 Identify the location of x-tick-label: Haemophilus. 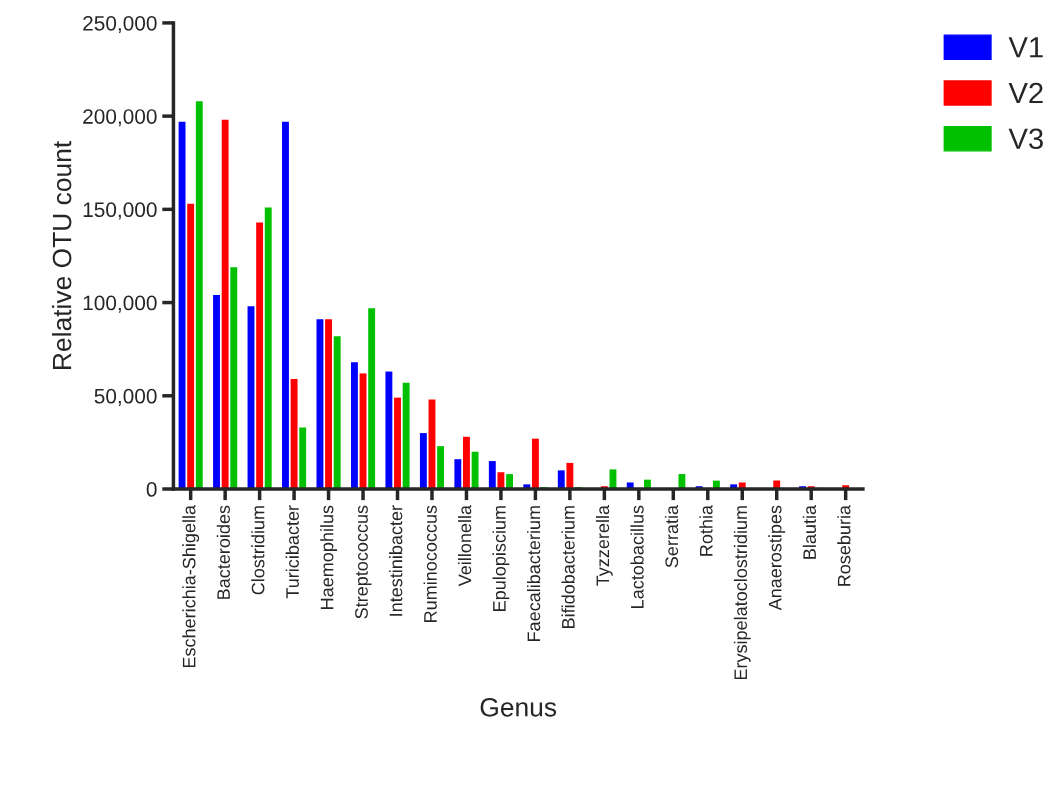
(328, 557).